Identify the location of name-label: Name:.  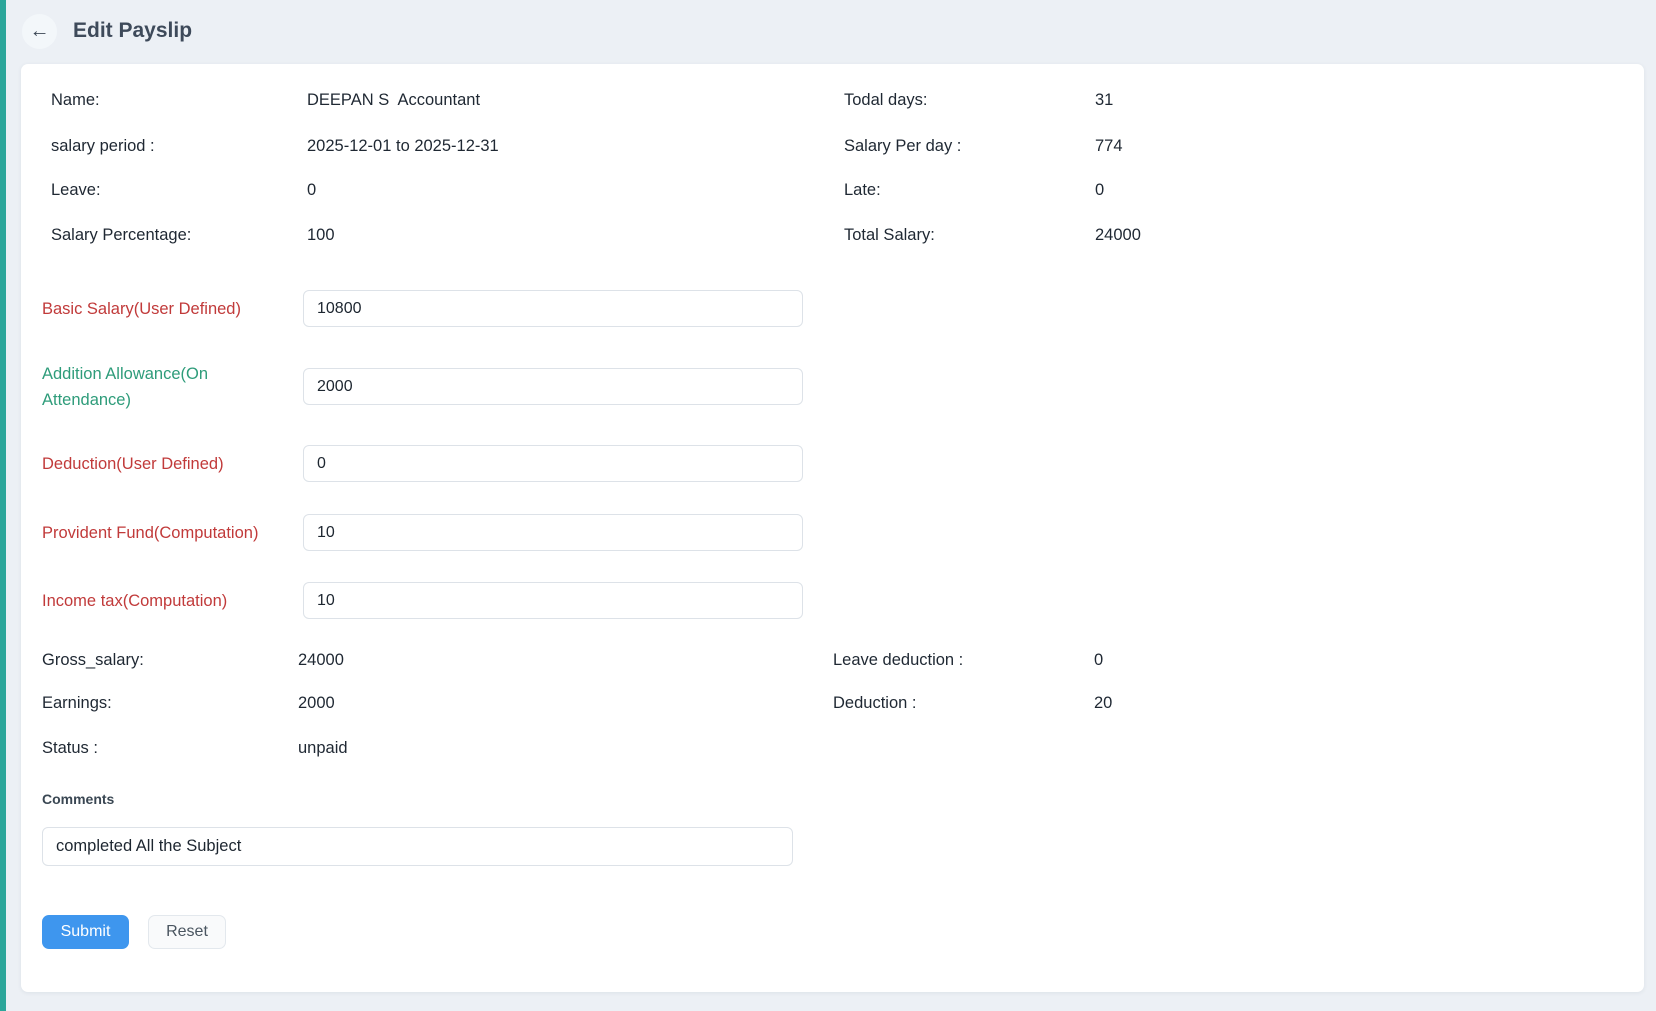
(75, 100).